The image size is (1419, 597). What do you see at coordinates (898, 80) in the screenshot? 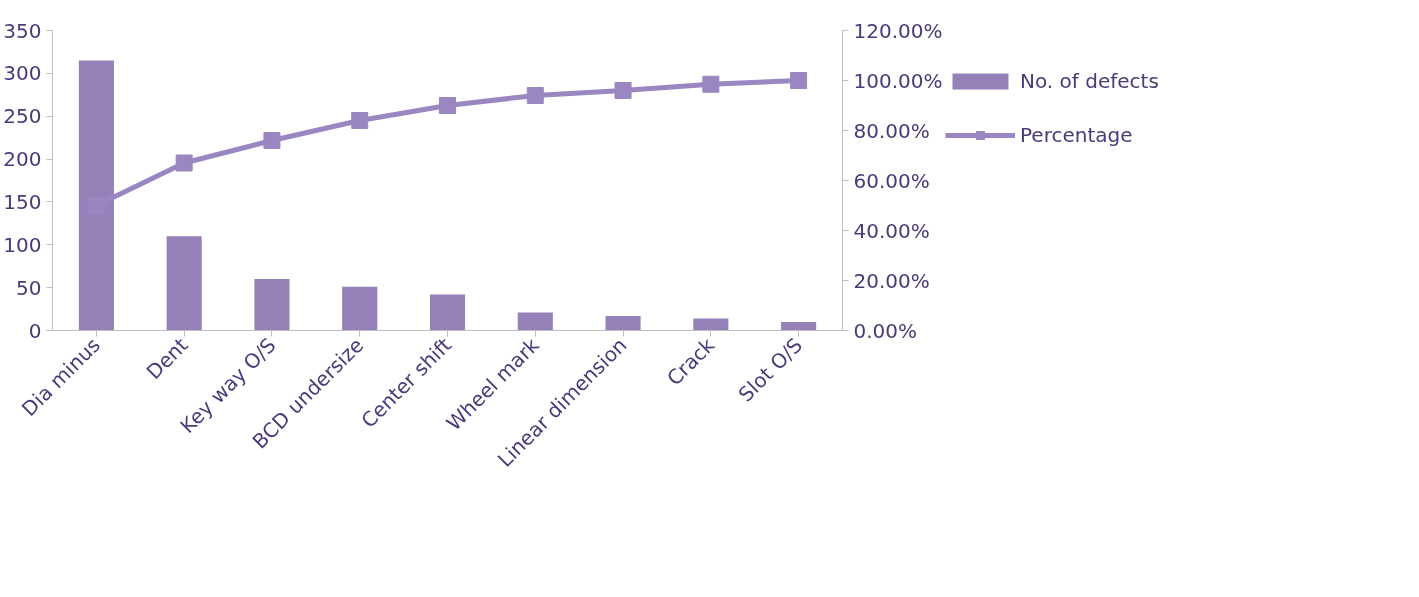
I see `y2-tick-label: 100.00%` at bounding box center [898, 80].